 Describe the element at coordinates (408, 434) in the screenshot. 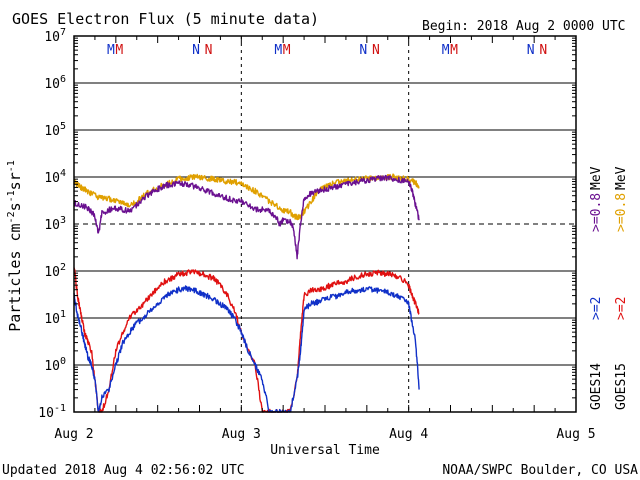

I see `x-tick-label: Aug 4` at that location.